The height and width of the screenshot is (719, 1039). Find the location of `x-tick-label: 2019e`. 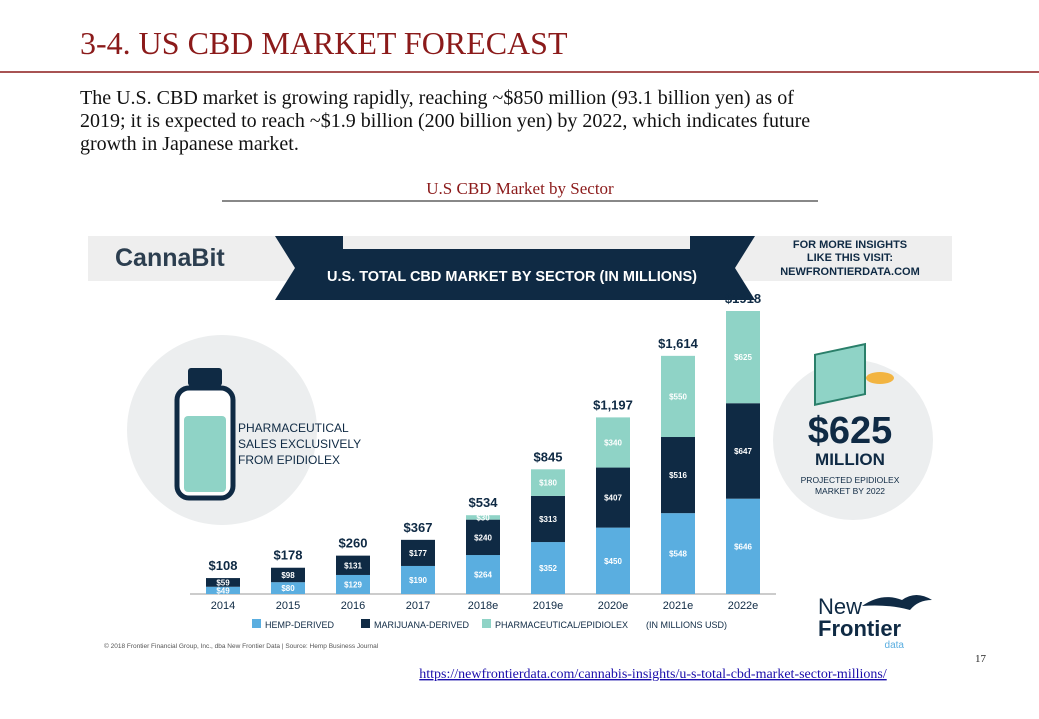

x-tick-label: 2019e is located at coordinates (548, 606).